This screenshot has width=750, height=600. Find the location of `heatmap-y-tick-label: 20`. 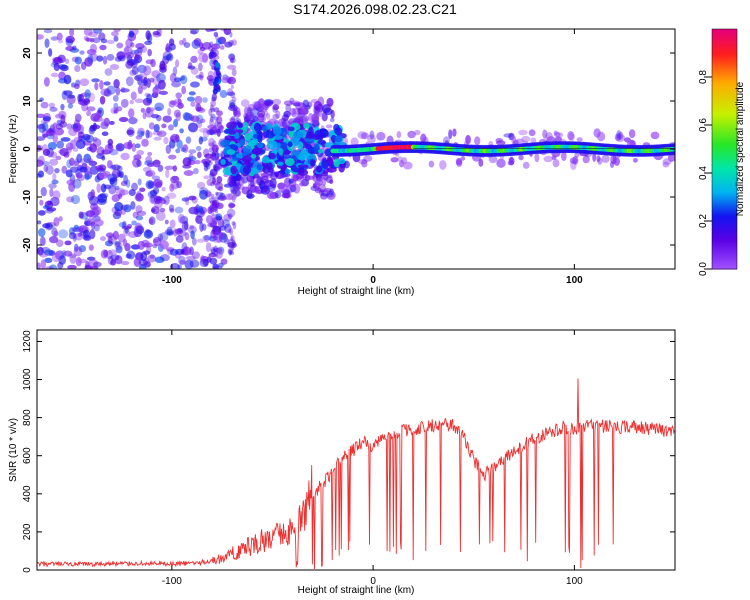

heatmap-y-tick-label: 20 is located at coordinates (27, 53).